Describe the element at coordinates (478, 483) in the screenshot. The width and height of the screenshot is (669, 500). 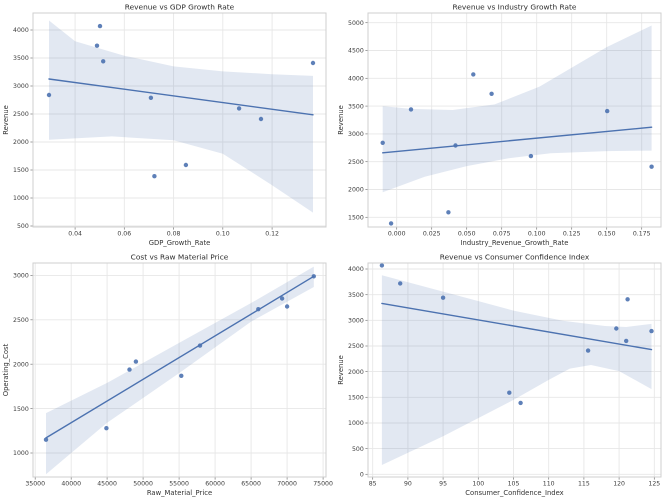
I see `x-tick-label: 100` at that location.